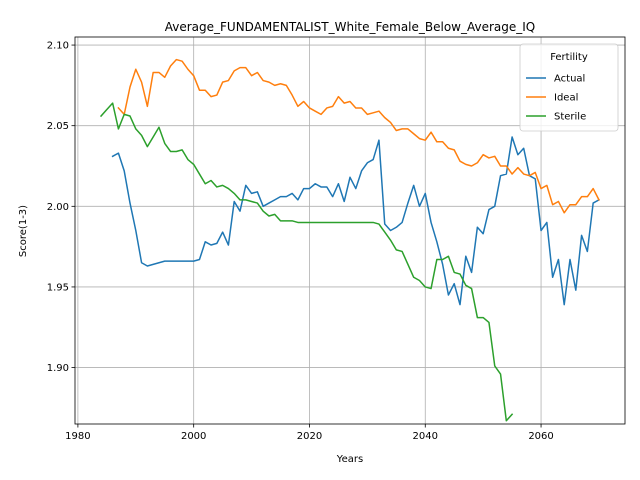  Describe the element at coordinates (23, 231) in the screenshot. I see `y-axis-label: Score(1-3)` at that location.